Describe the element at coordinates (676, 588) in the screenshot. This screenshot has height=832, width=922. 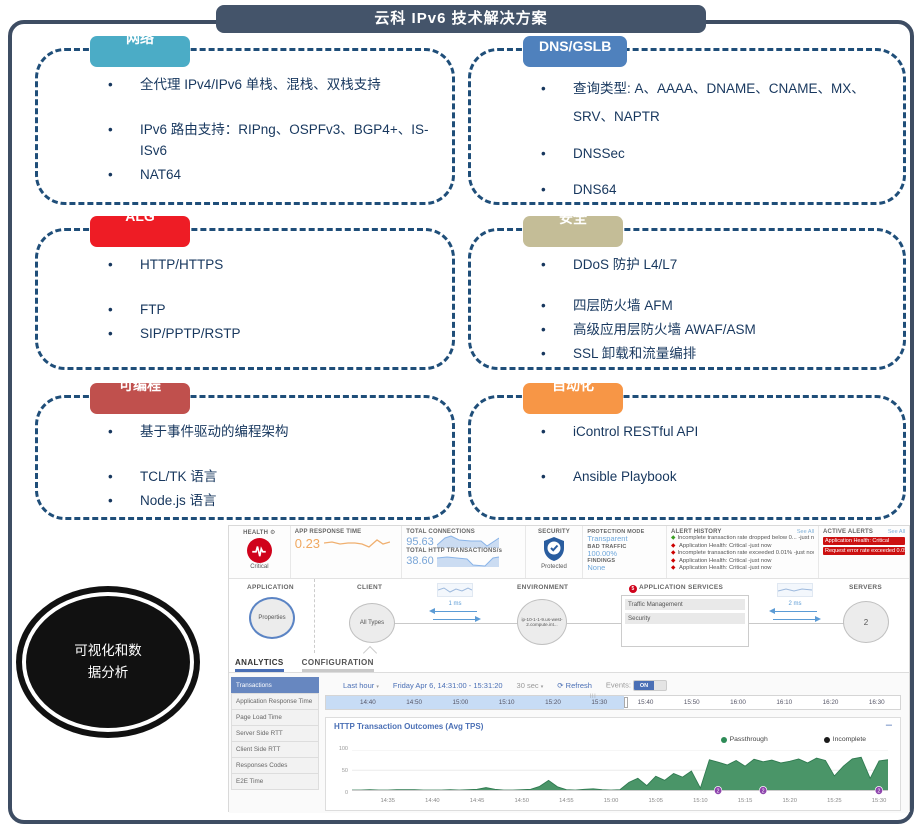
I see `application-services-label: 5 APPLICATION SERVICES` at that location.